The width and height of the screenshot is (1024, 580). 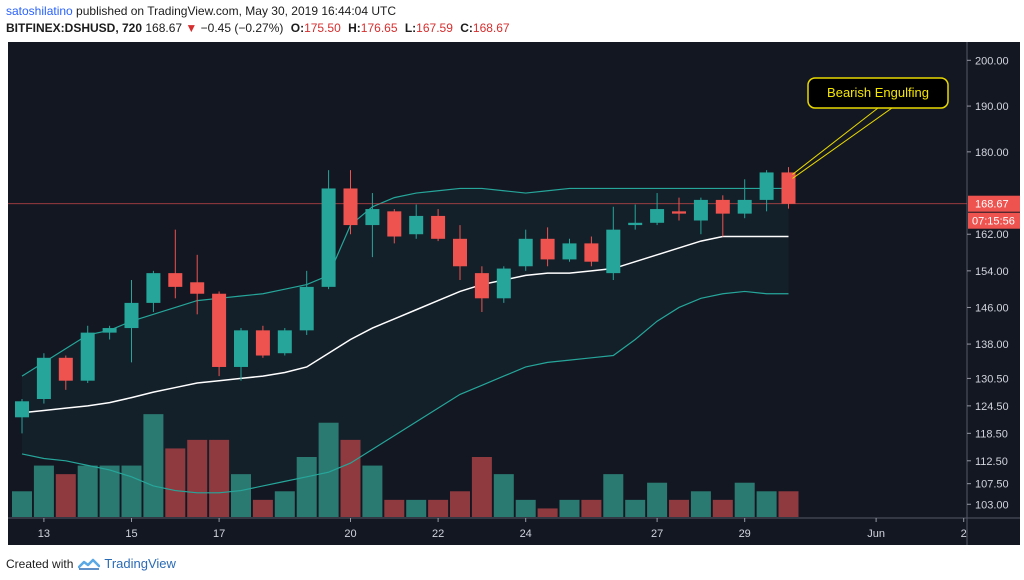 What do you see at coordinates (745, 534) in the screenshot?
I see `x-tick-label: 29` at bounding box center [745, 534].